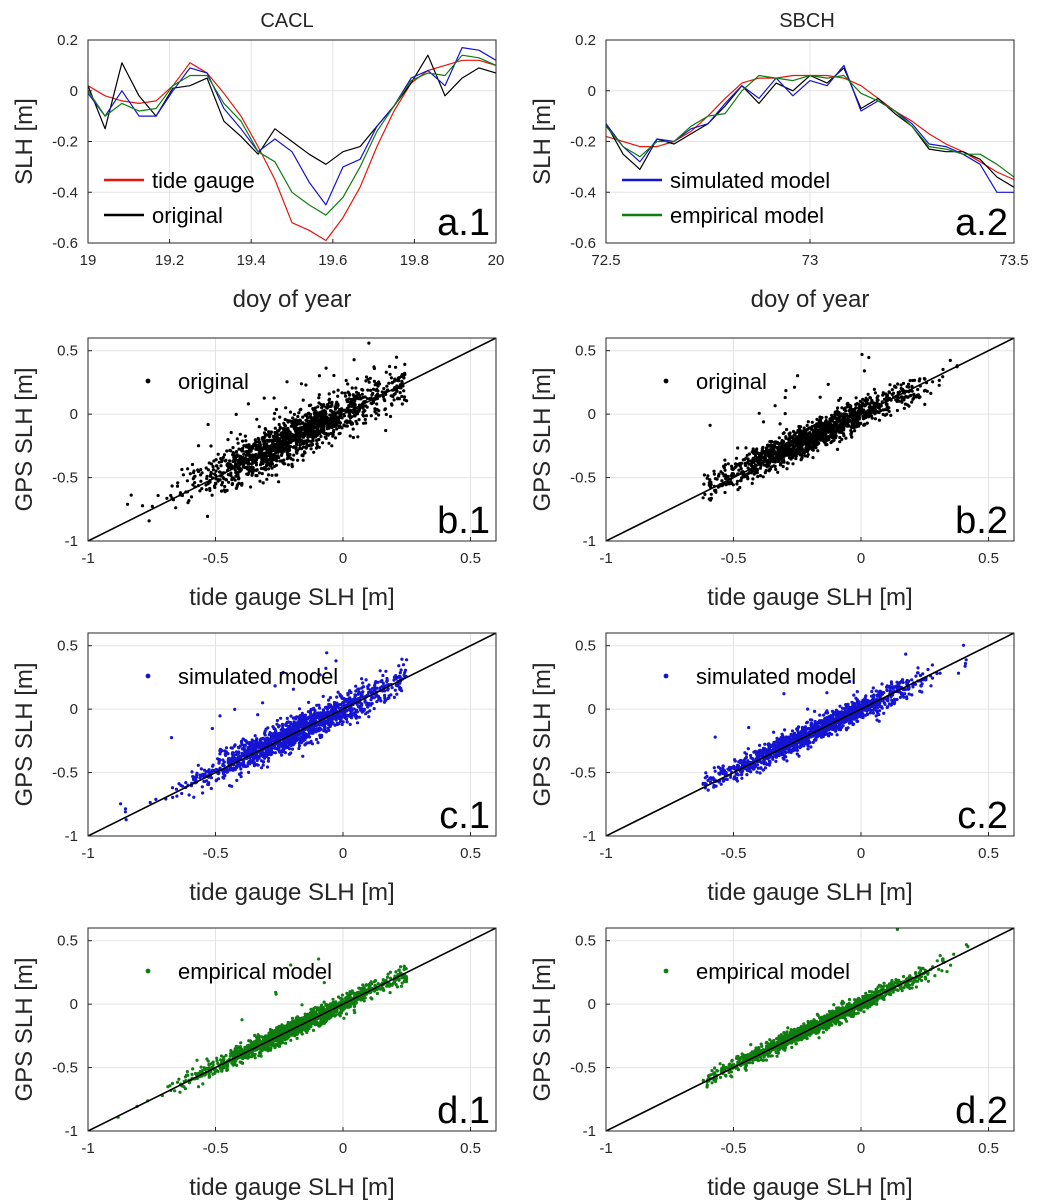  I want to click on legend: simulated model, so click(241, 676).